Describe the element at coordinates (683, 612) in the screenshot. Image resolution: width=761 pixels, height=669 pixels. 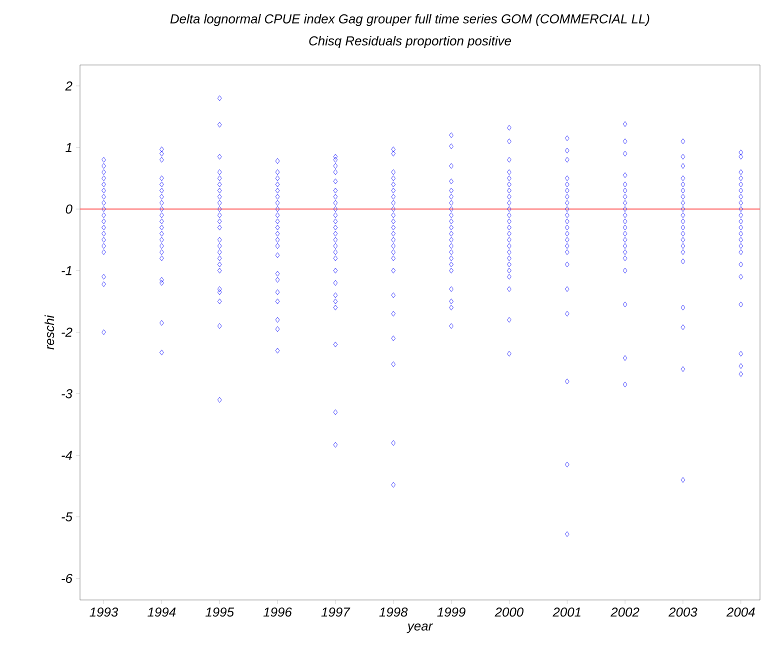
I see `x-tick-label: 2003` at that location.